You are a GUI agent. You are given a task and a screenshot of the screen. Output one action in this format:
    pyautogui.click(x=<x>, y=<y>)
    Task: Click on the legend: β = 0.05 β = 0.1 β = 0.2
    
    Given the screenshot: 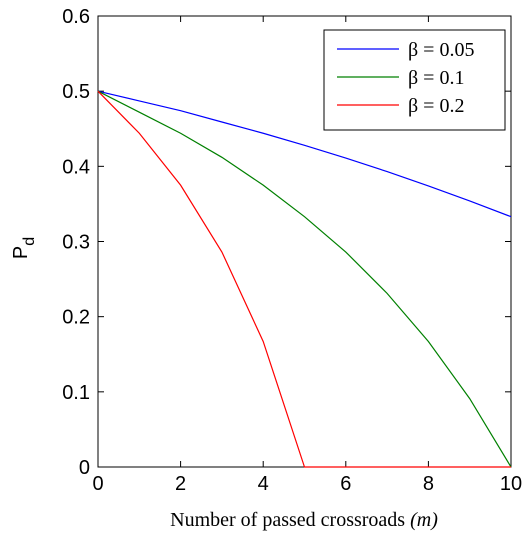 What is the action you would take?
    pyautogui.click(x=414, y=80)
    